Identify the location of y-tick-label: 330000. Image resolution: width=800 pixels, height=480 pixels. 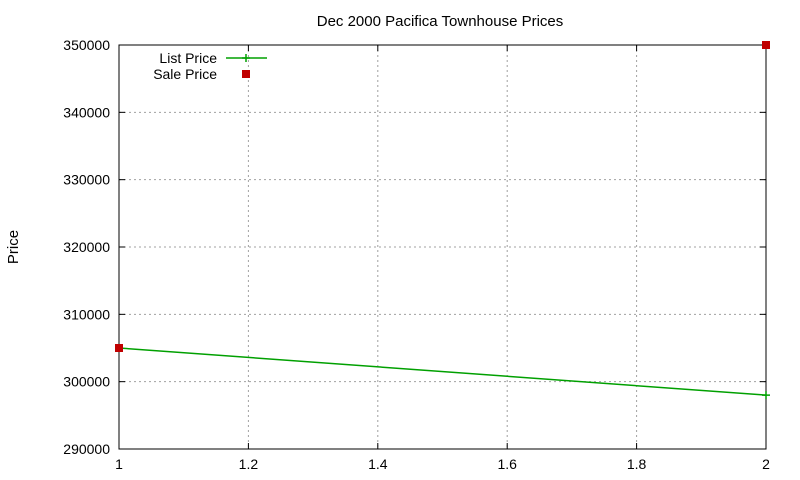
(86, 180).